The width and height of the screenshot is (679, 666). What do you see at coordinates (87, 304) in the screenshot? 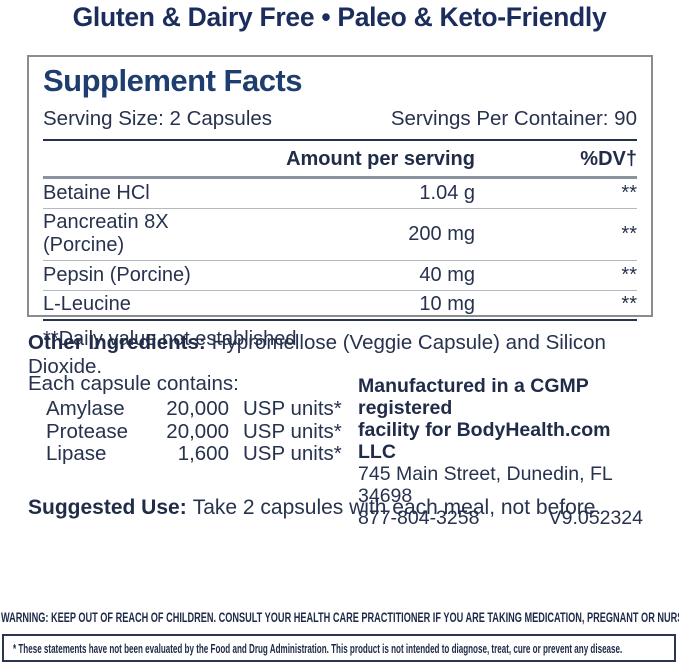
I see `ingredient-name: L-Leucine` at bounding box center [87, 304].